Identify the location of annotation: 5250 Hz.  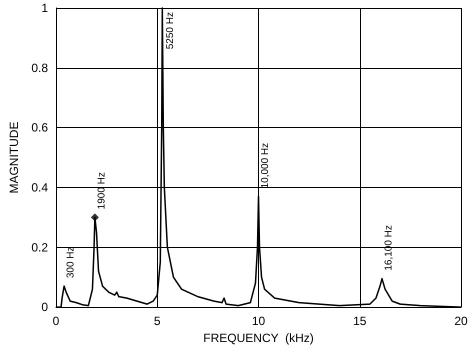
(170, 31).